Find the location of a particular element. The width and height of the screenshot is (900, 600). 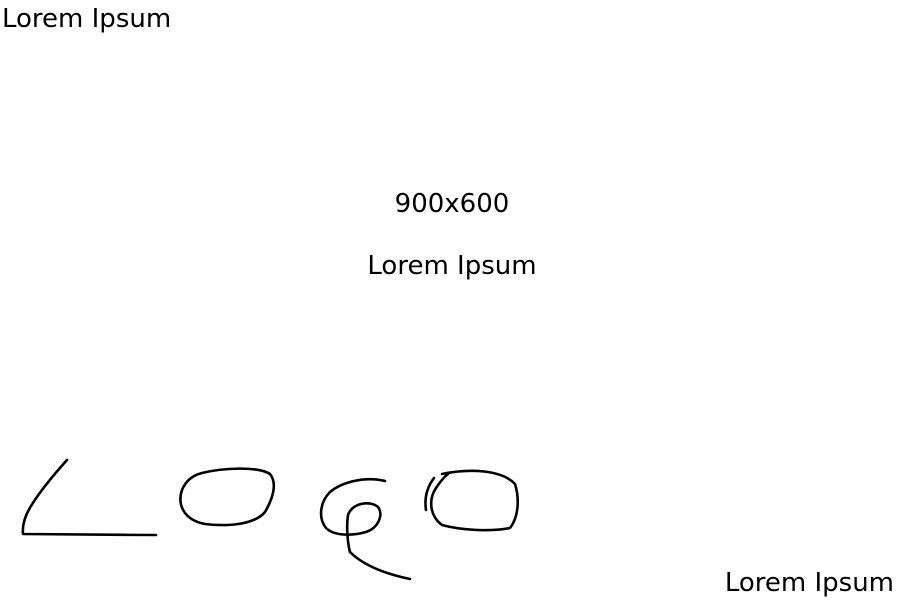

center-text: Lorem Ipsum is located at coordinates (452, 266).